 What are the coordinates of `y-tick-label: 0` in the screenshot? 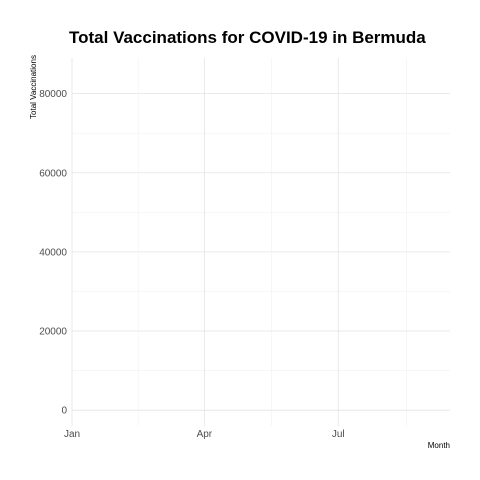 It's located at (64, 411).